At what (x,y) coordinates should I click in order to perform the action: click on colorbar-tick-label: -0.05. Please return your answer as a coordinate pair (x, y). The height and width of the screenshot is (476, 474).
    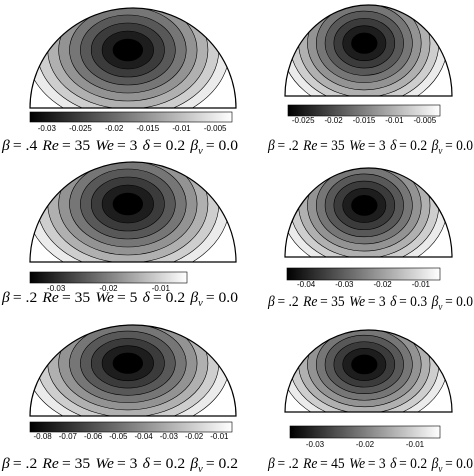
    Looking at the image, I should click on (118, 436).